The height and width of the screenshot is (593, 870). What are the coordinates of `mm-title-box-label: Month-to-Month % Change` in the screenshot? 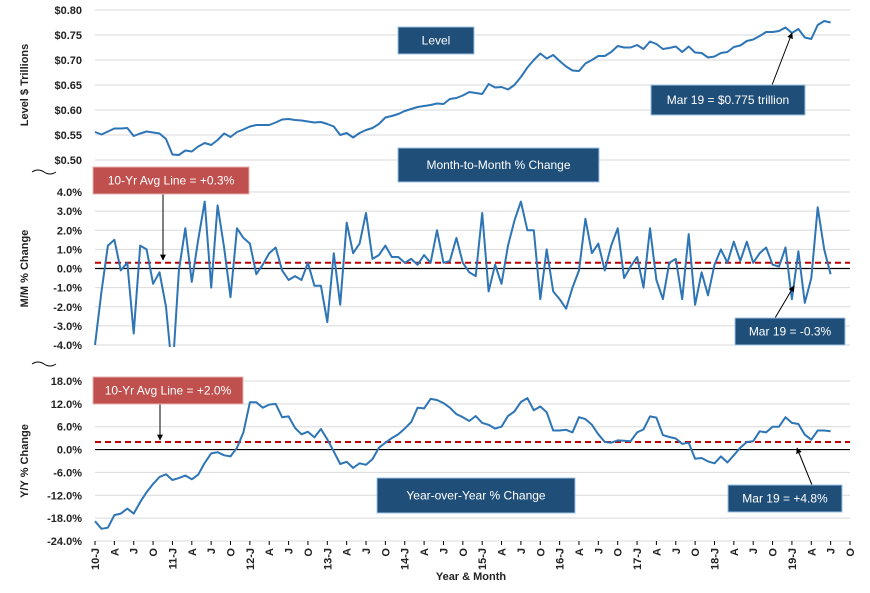 It's located at (498, 165).